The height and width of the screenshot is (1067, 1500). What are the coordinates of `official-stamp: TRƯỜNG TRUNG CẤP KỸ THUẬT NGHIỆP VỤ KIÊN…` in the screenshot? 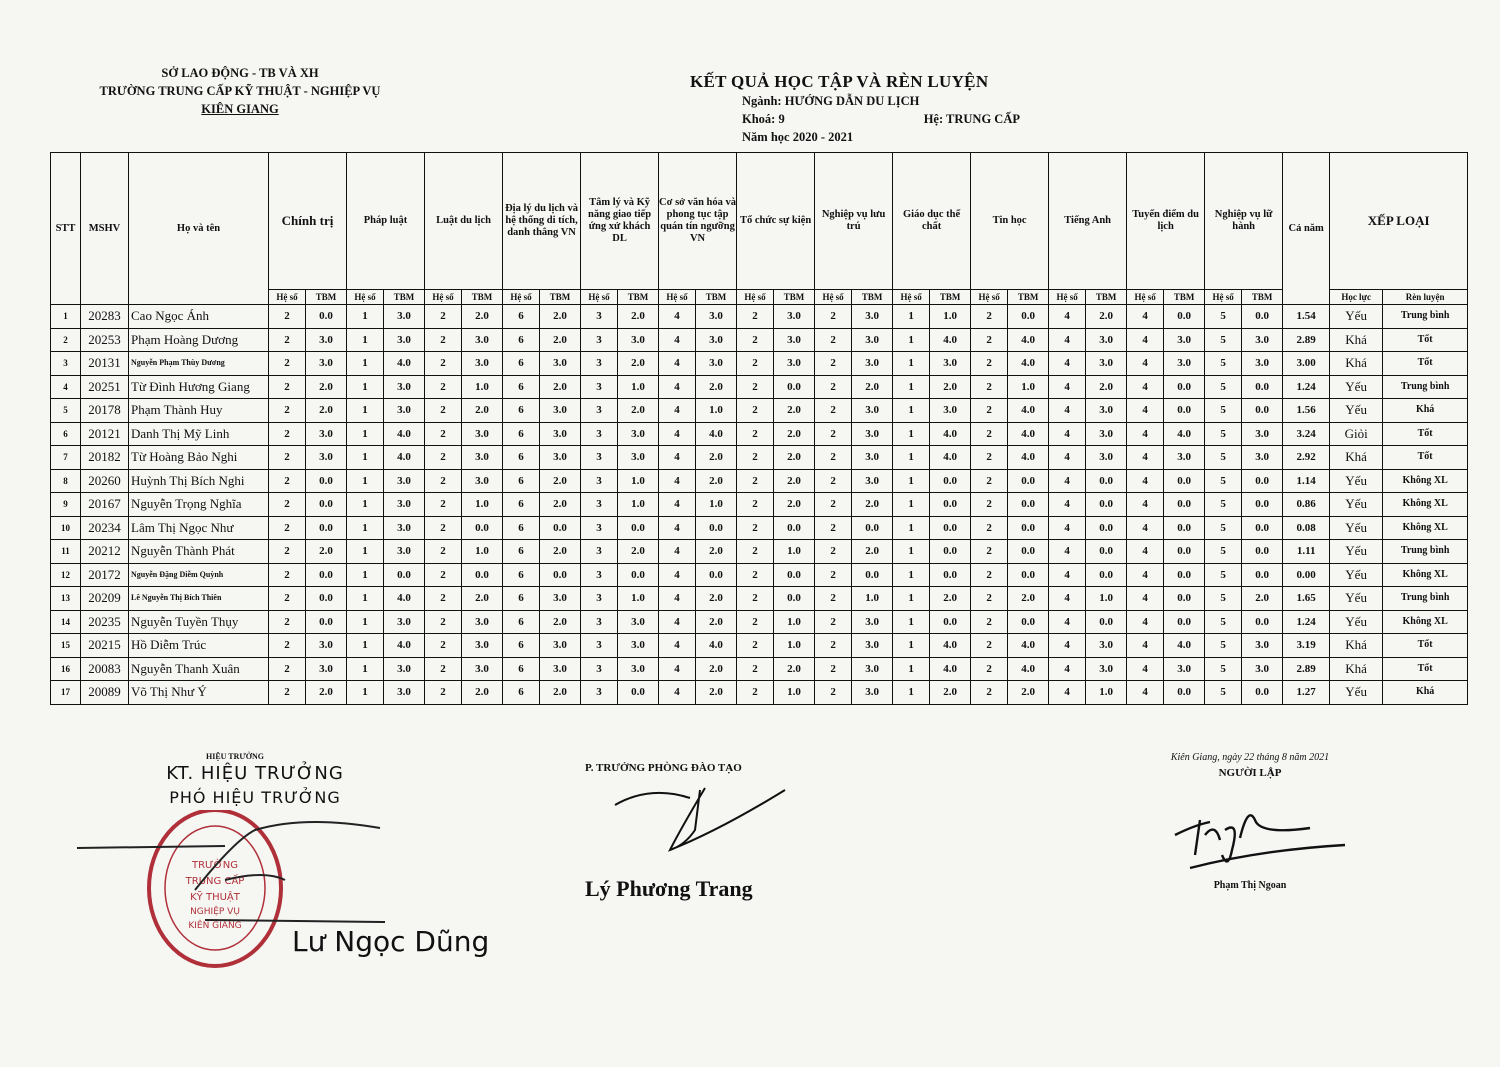 It's located at (231, 889).